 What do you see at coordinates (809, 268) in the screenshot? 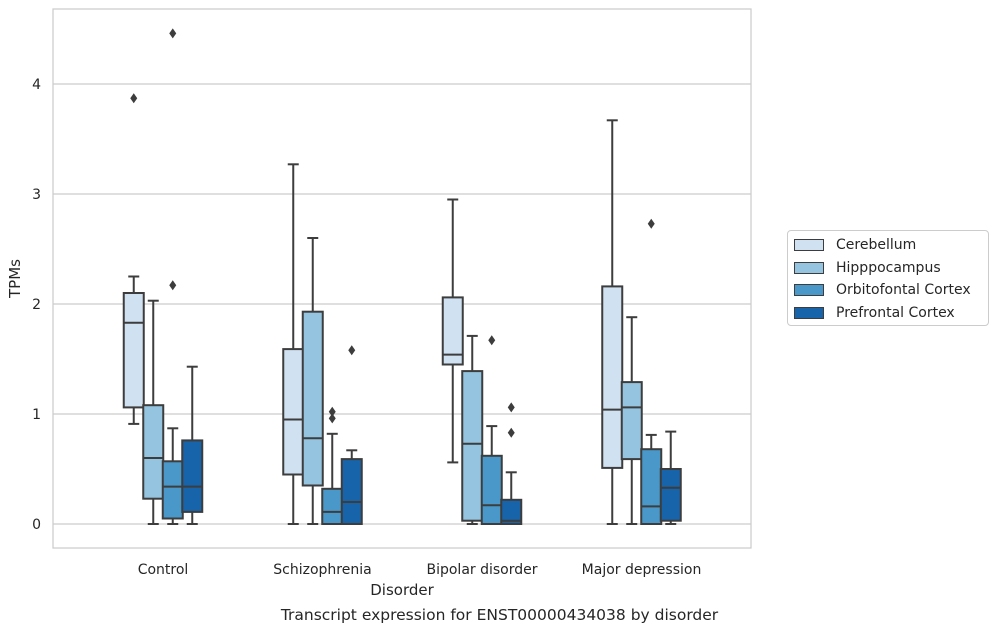
I see `legend-swatch-hippocampus` at bounding box center [809, 268].